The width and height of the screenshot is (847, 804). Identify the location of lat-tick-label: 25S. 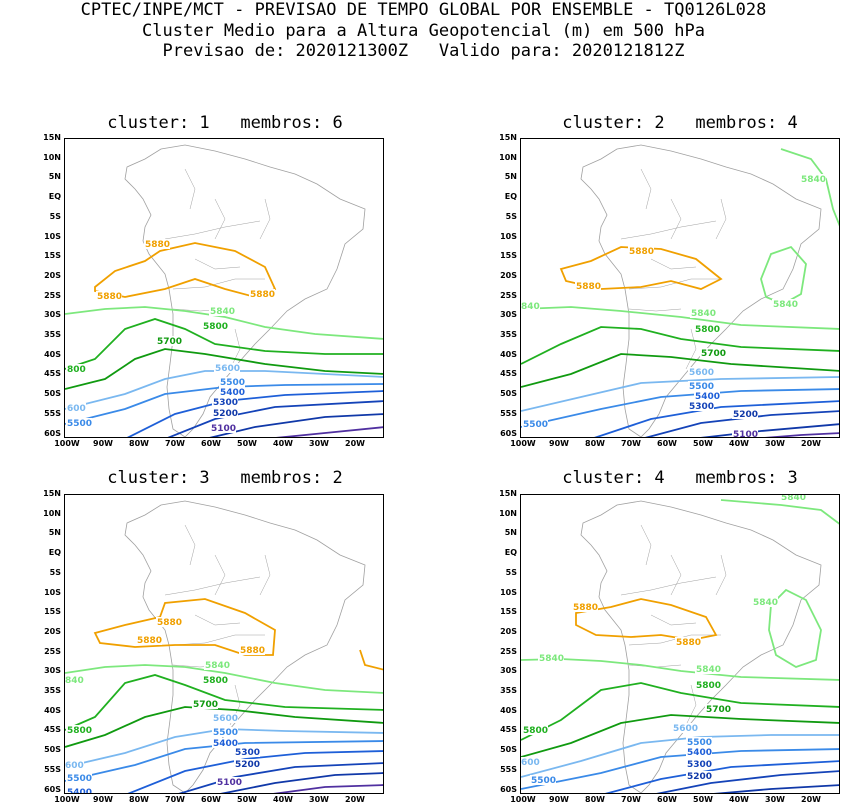
(52, 651).